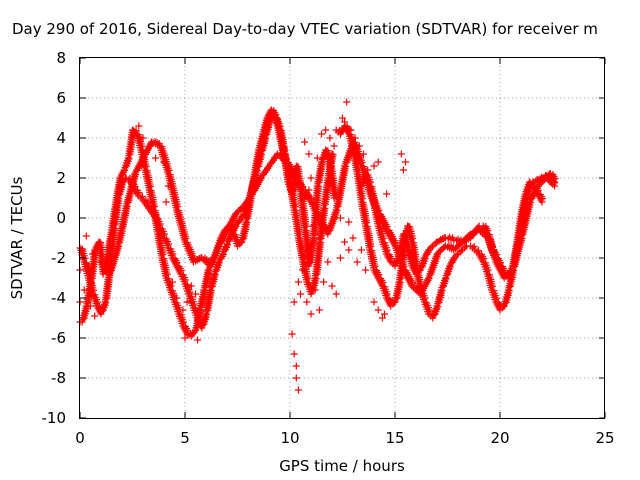 This screenshot has height=480, width=640. I want to click on y-tick-label: -10, so click(54, 418).